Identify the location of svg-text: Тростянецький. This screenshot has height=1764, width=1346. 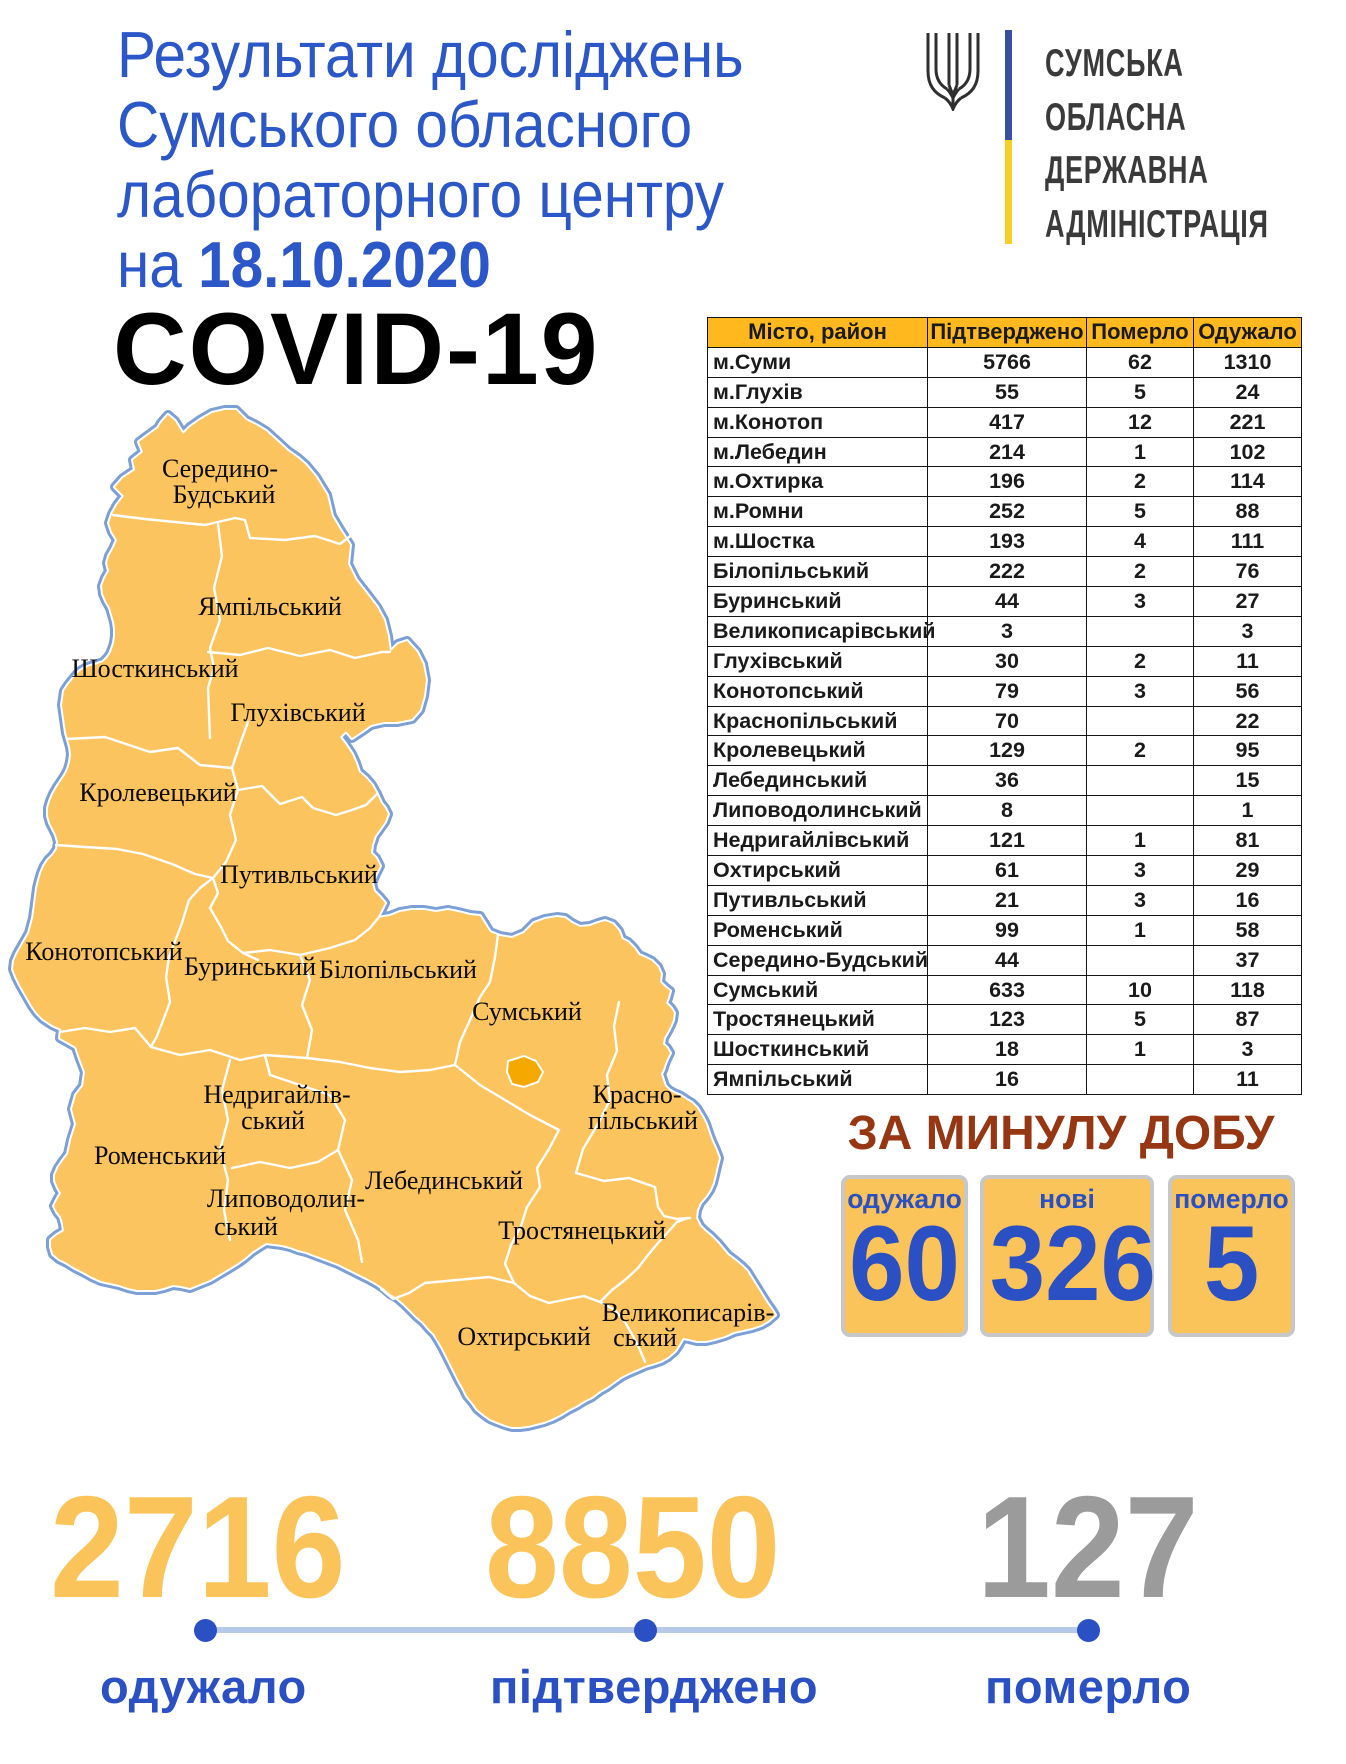
(582, 1230).